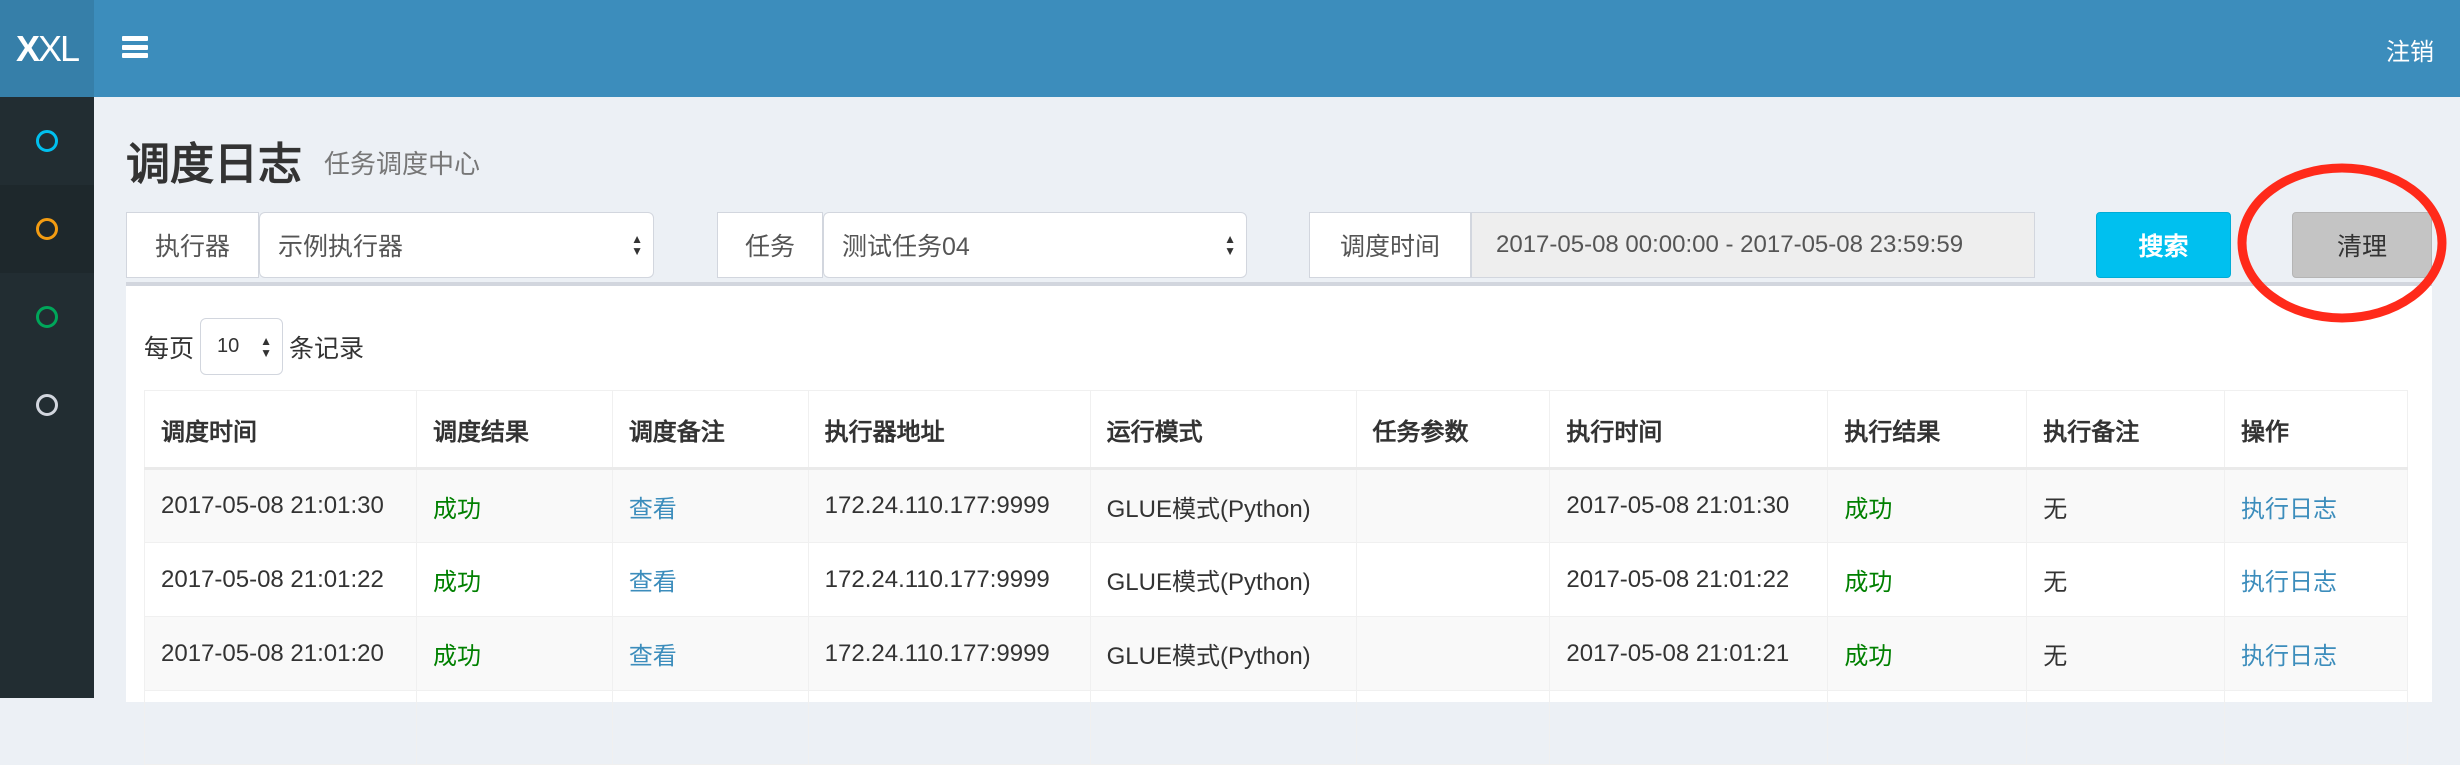 The height and width of the screenshot is (765, 2460). I want to click on page-subtitle: 任务调度中心, so click(402, 164).